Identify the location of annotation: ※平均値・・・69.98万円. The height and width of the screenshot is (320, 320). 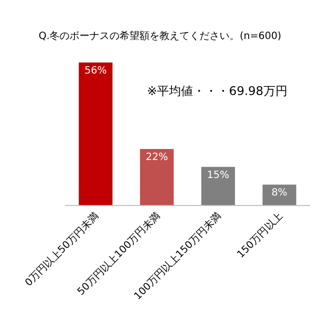
(217, 91).